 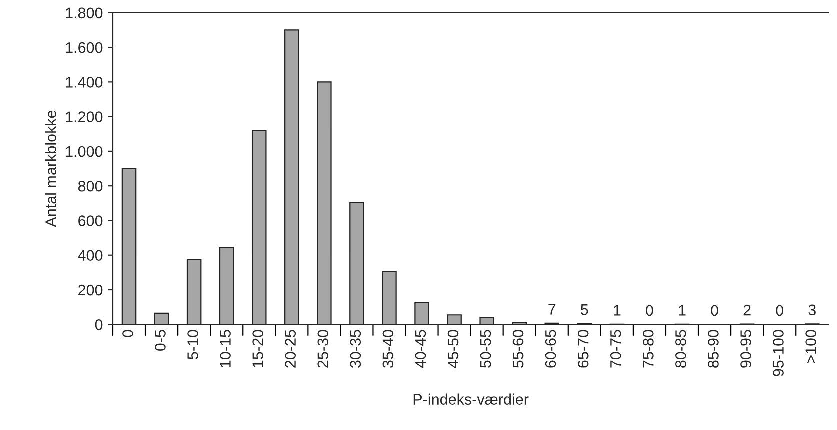 What do you see at coordinates (90, 221) in the screenshot?
I see `y-tick-label: 600` at bounding box center [90, 221].